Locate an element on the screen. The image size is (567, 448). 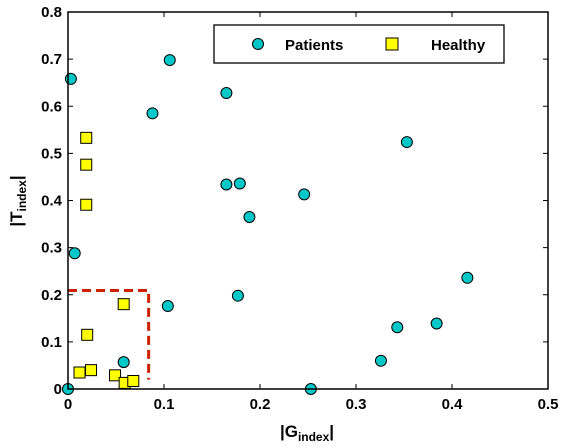
y-tick-label: 0 is located at coordinates (58, 389).